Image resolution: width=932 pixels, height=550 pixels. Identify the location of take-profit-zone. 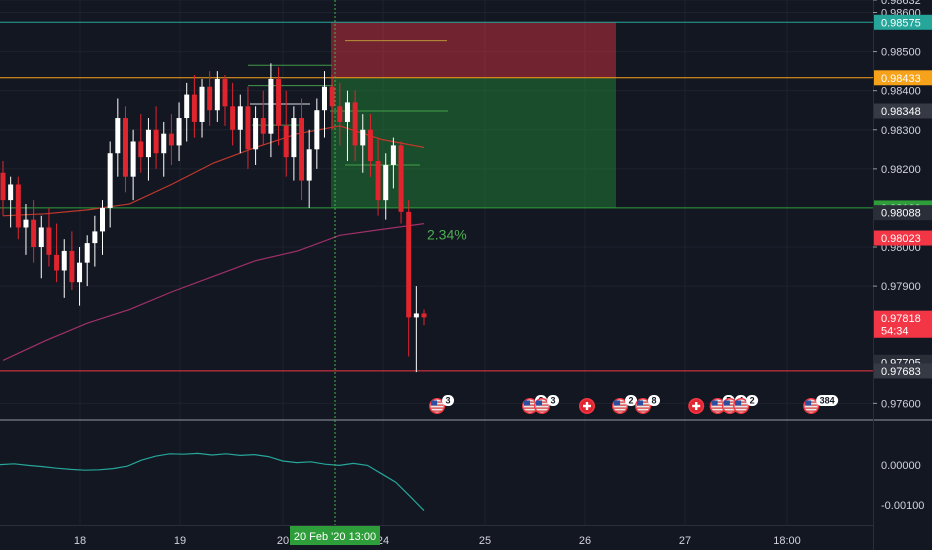
(473, 142).